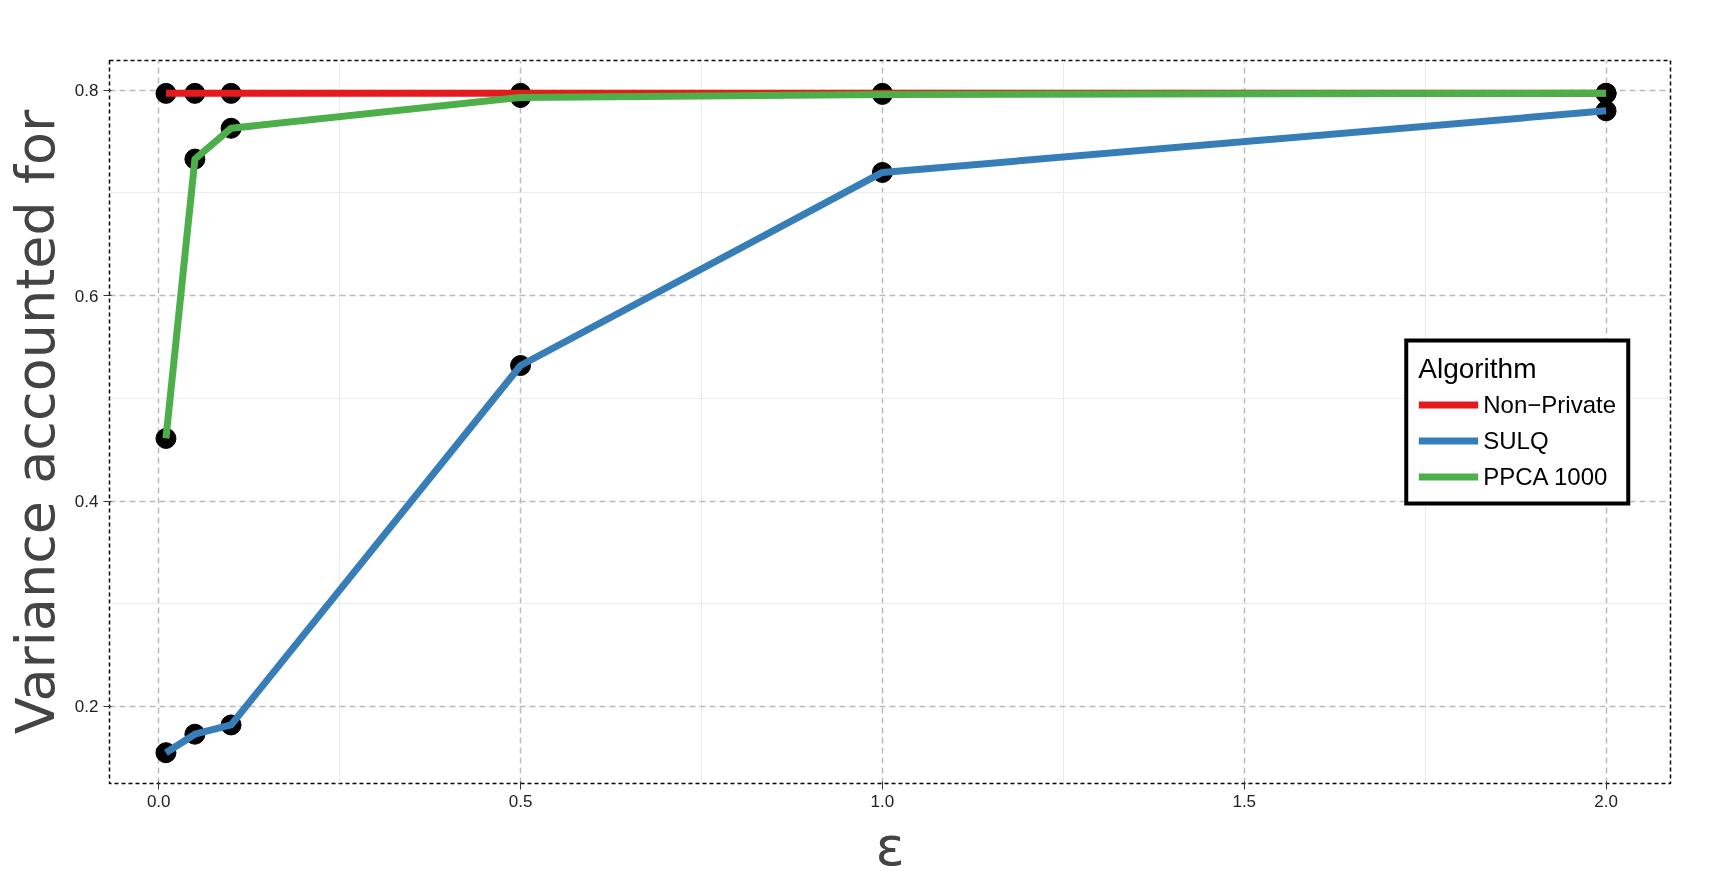 The height and width of the screenshot is (896, 1732). Describe the element at coordinates (520, 801) in the screenshot. I see `x-tick-label: 0.5` at that location.